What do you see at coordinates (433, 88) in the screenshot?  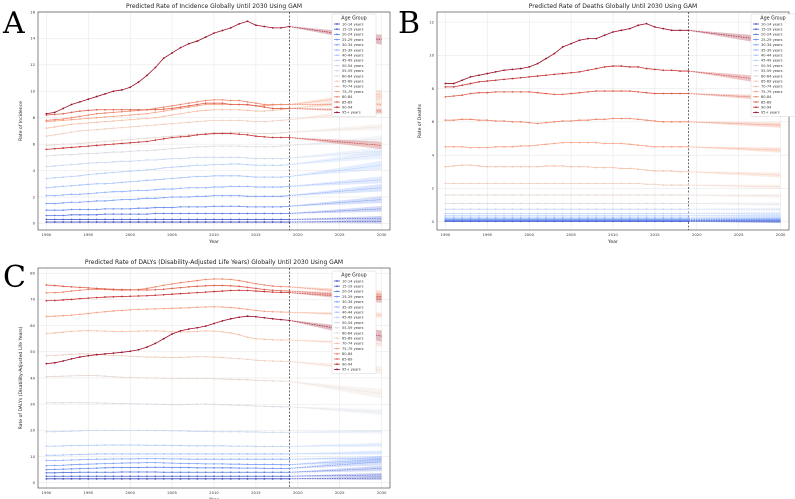 I see `deaths-y-tick-label: 8` at bounding box center [433, 88].